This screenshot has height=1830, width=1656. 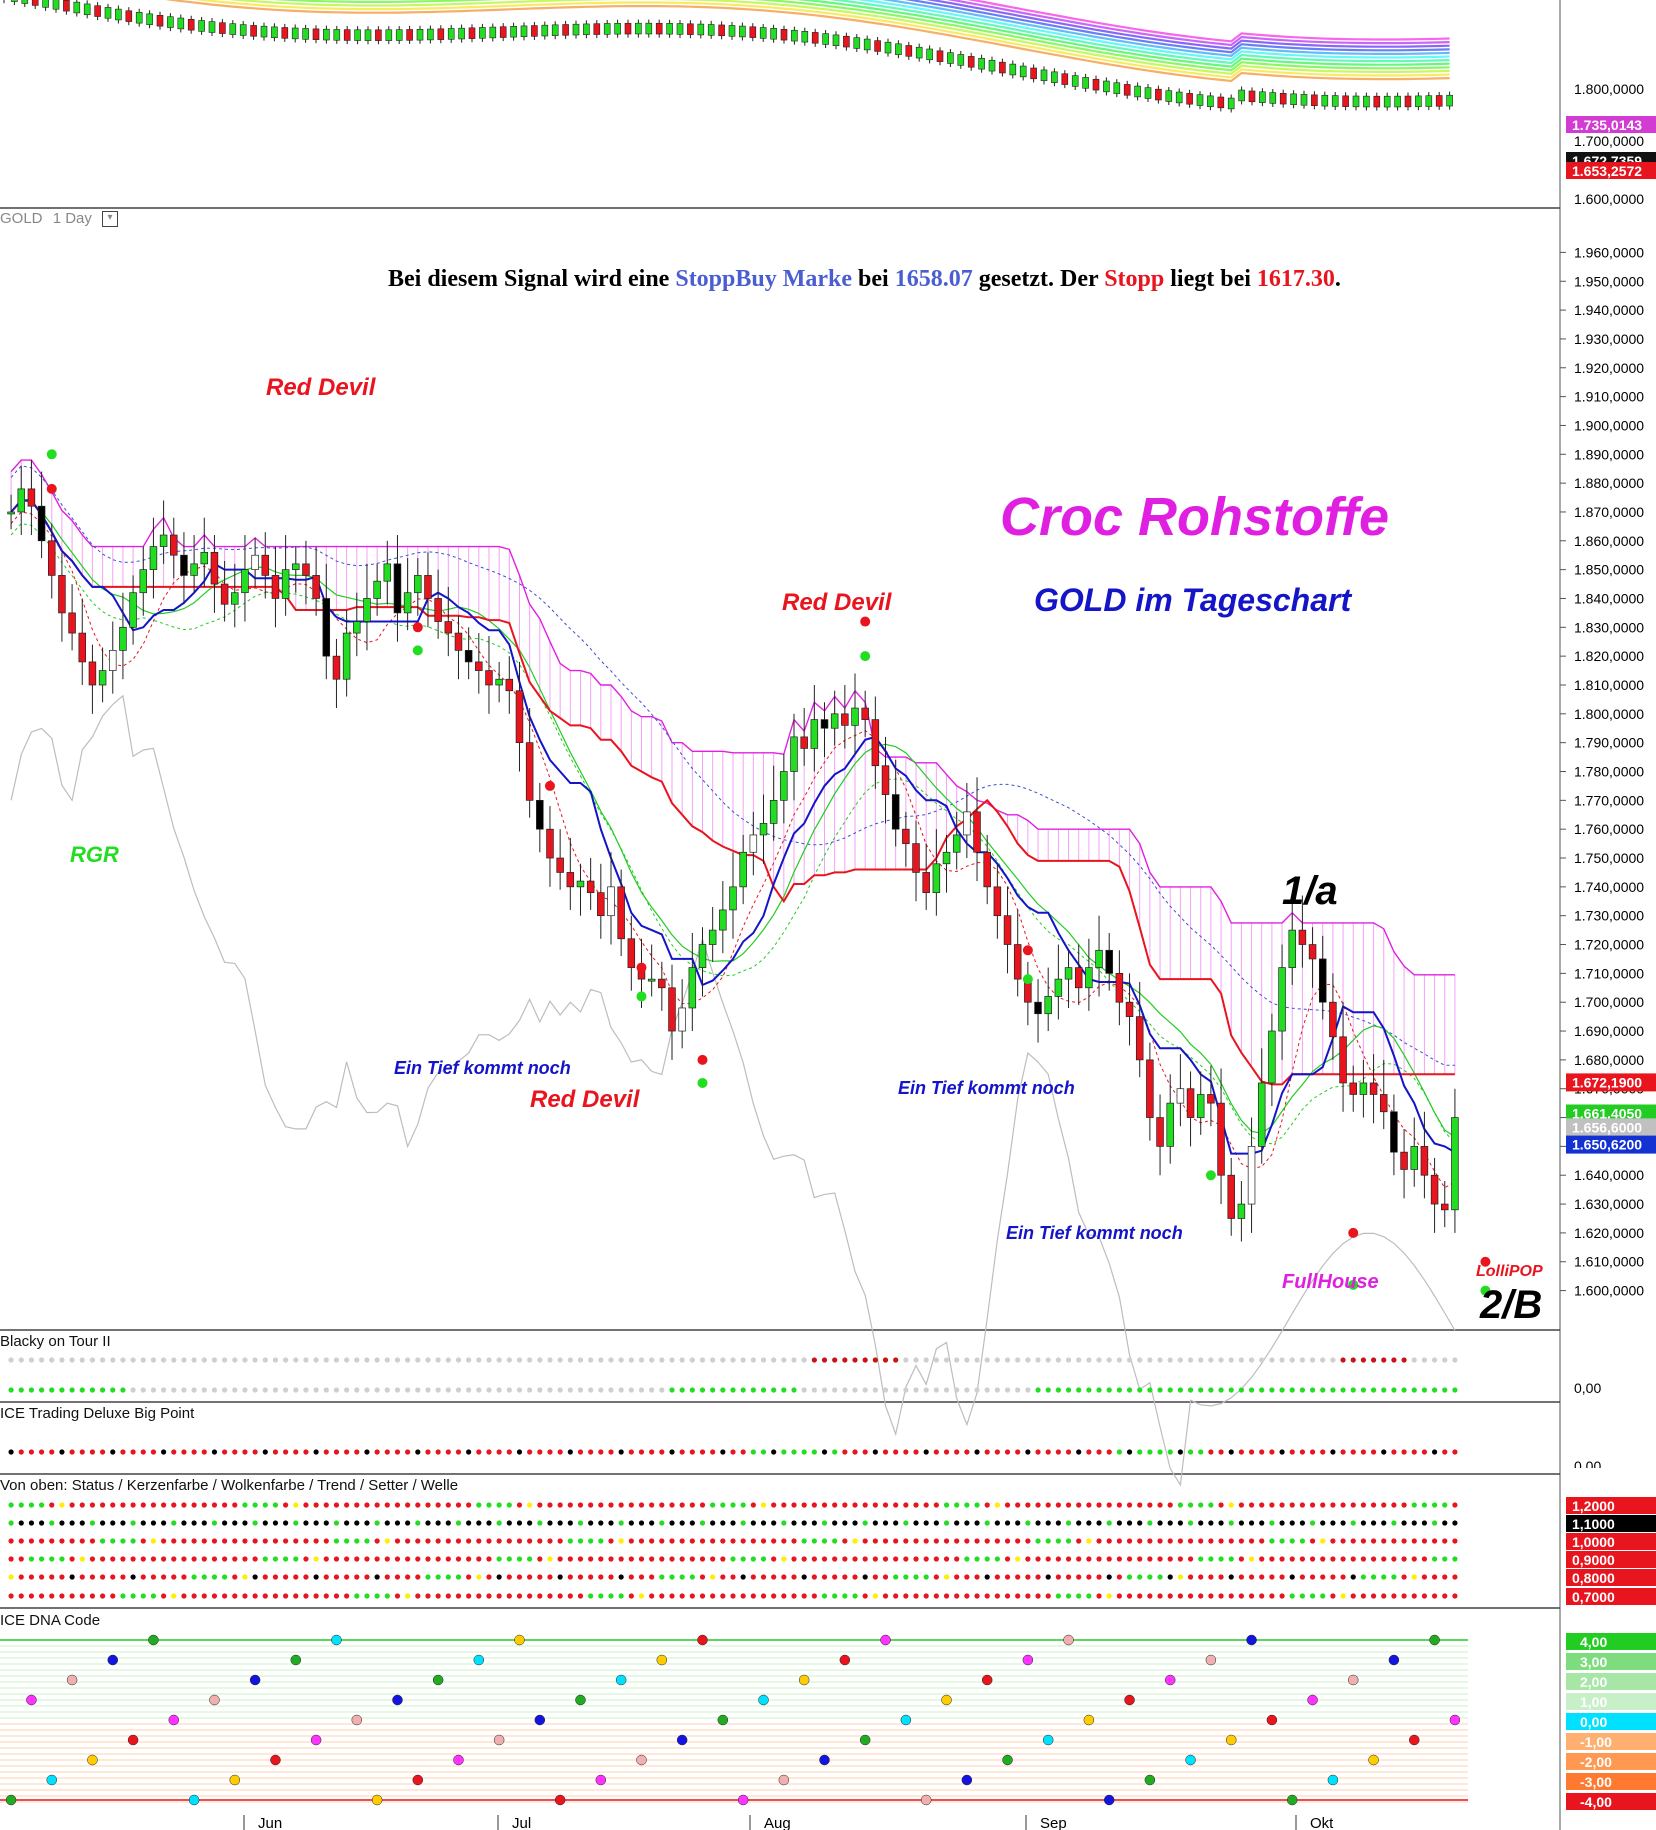 What do you see at coordinates (1607, 1145) in the screenshot?
I see `price-tag-text: 1.650,6200` at bounding box center [1607, 1145].